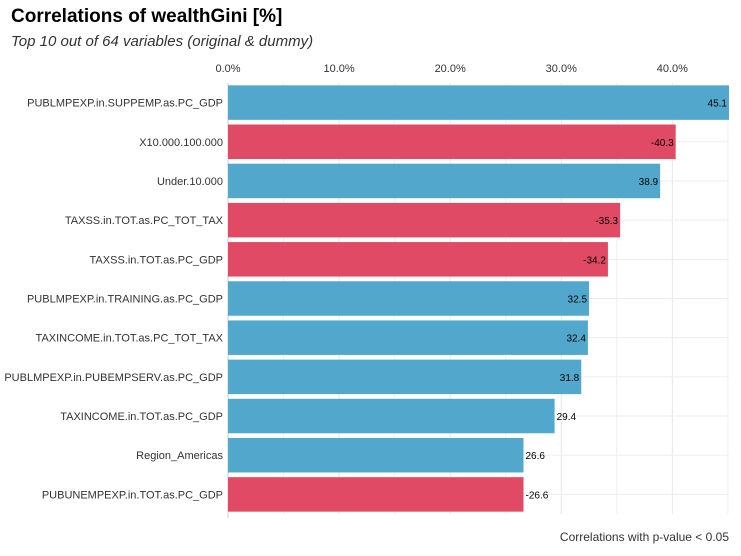  I want to click on category-label: PUBLMPEXP.in.TRAINING.as.PC_GDP, so click(125, 300).